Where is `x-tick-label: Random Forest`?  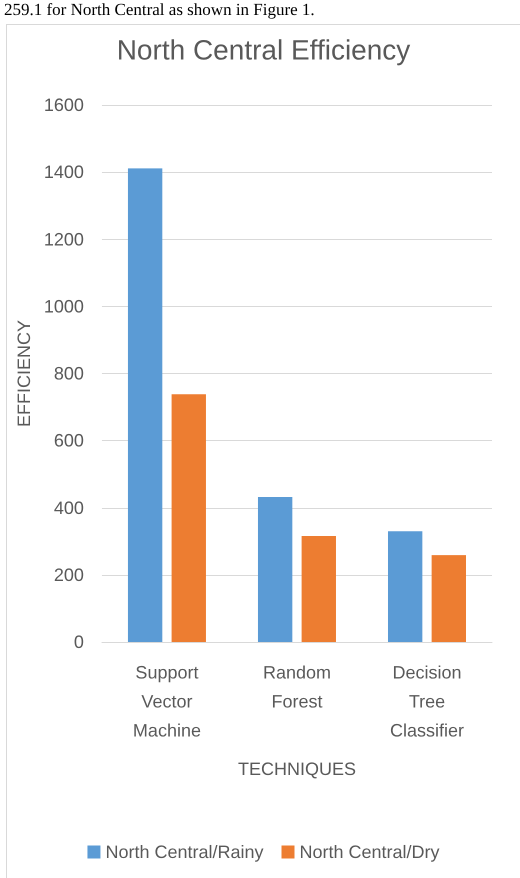
x-tick-label: Random Forest is located at coordinates (296, 687).